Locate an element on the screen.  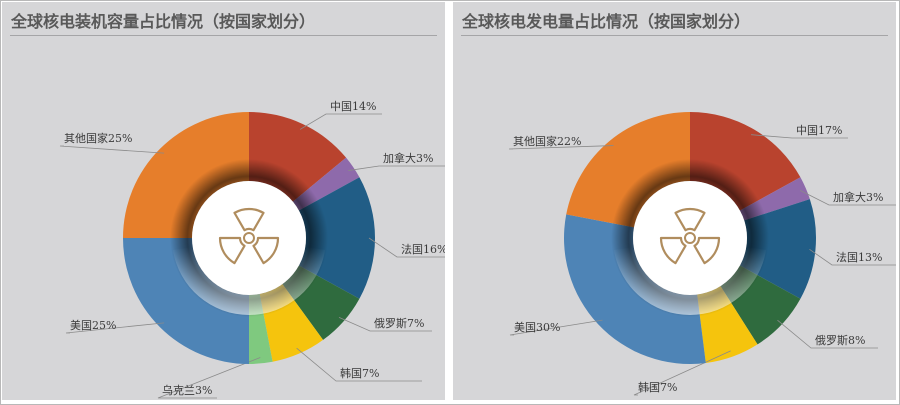
slice-label: 俄罗斯7% is located at coordinates (399, 323).